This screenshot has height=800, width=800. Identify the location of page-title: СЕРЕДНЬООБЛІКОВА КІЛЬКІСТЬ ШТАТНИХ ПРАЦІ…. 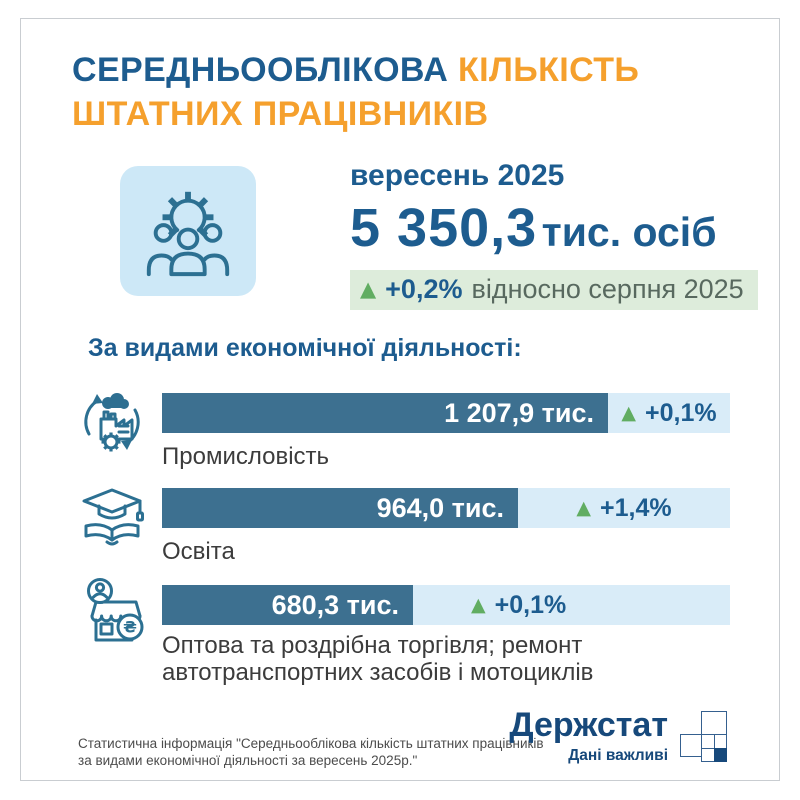
(355, 92).